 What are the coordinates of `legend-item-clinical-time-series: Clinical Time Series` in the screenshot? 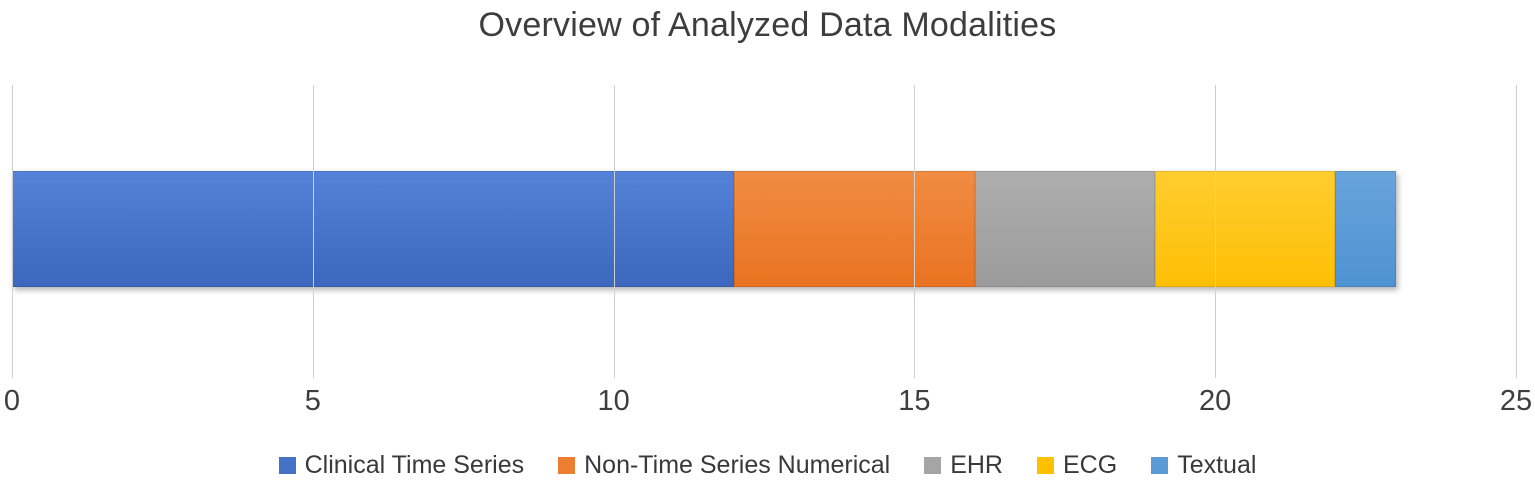 It's located at (401, 465).